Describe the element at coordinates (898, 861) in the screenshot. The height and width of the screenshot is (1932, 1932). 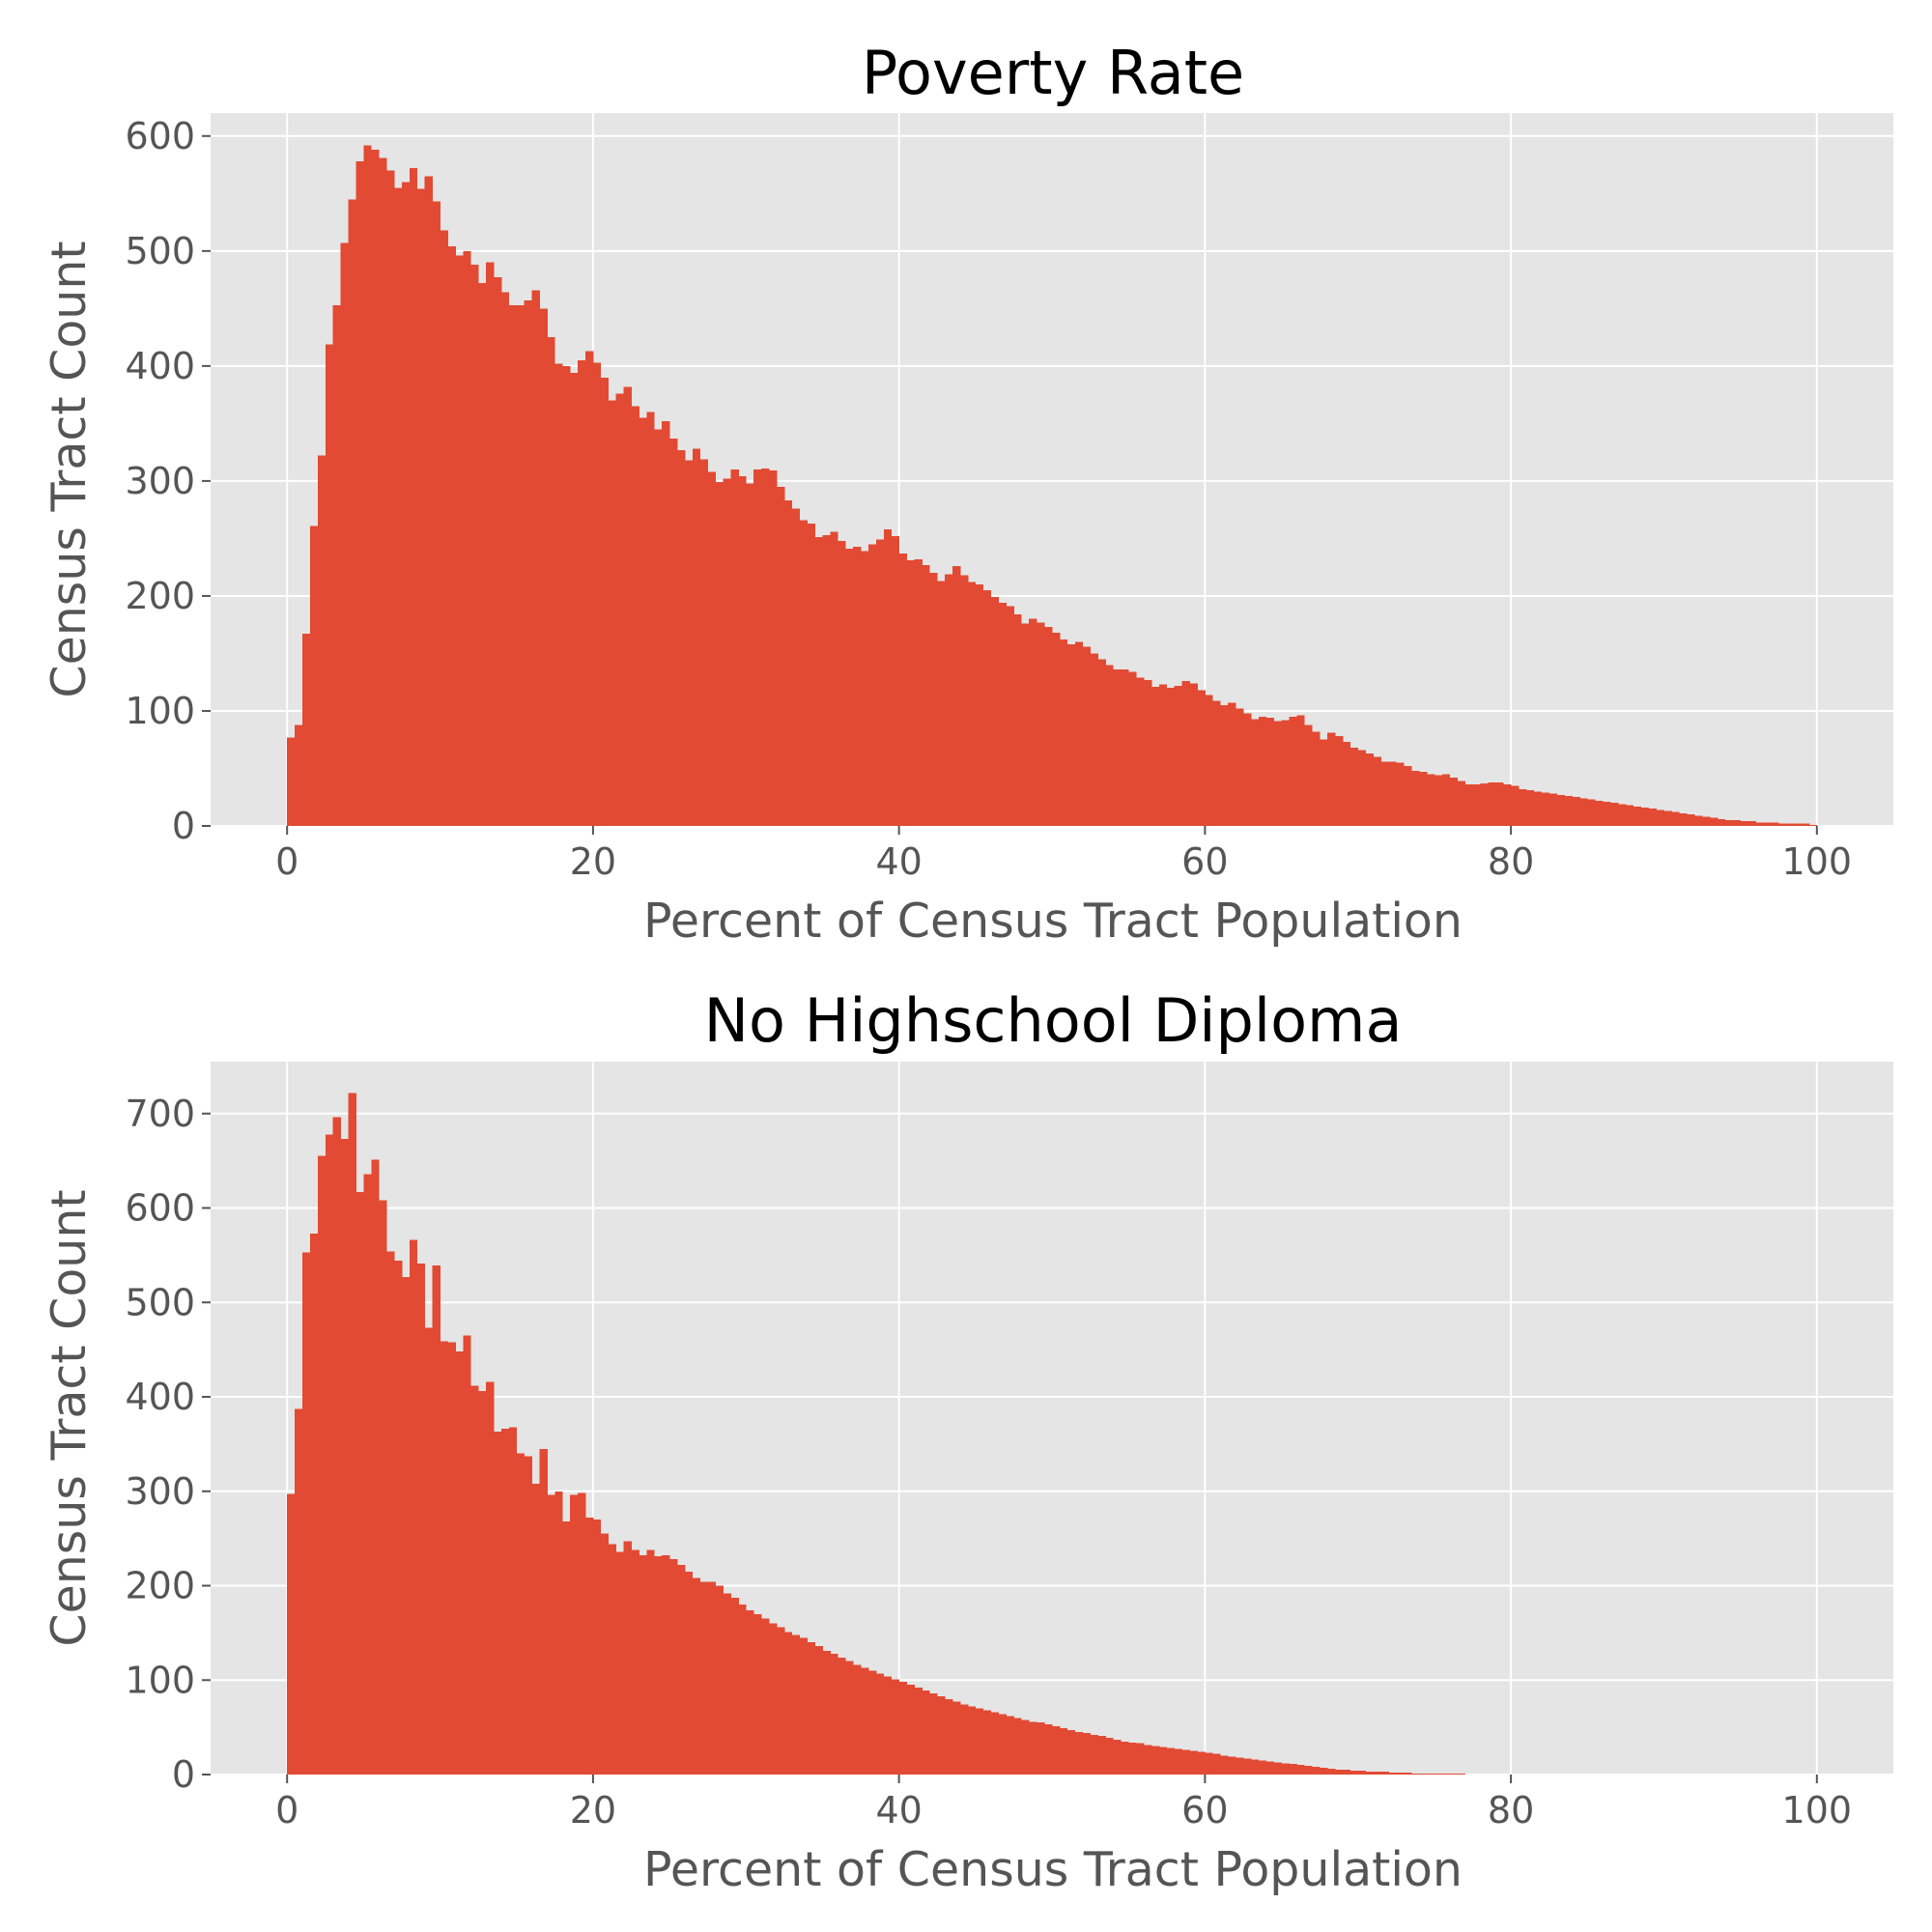
I see `poverty-rate-x-tick-label: 40` at that location.